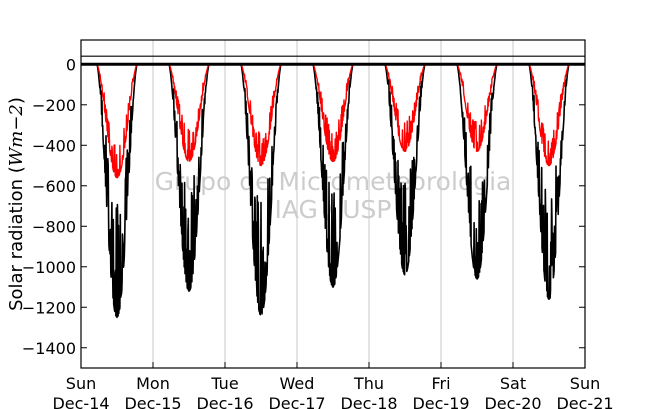 This screenshot has height=409, width=650. I want to click on y-tick-label: −1200, so click(49, 307).